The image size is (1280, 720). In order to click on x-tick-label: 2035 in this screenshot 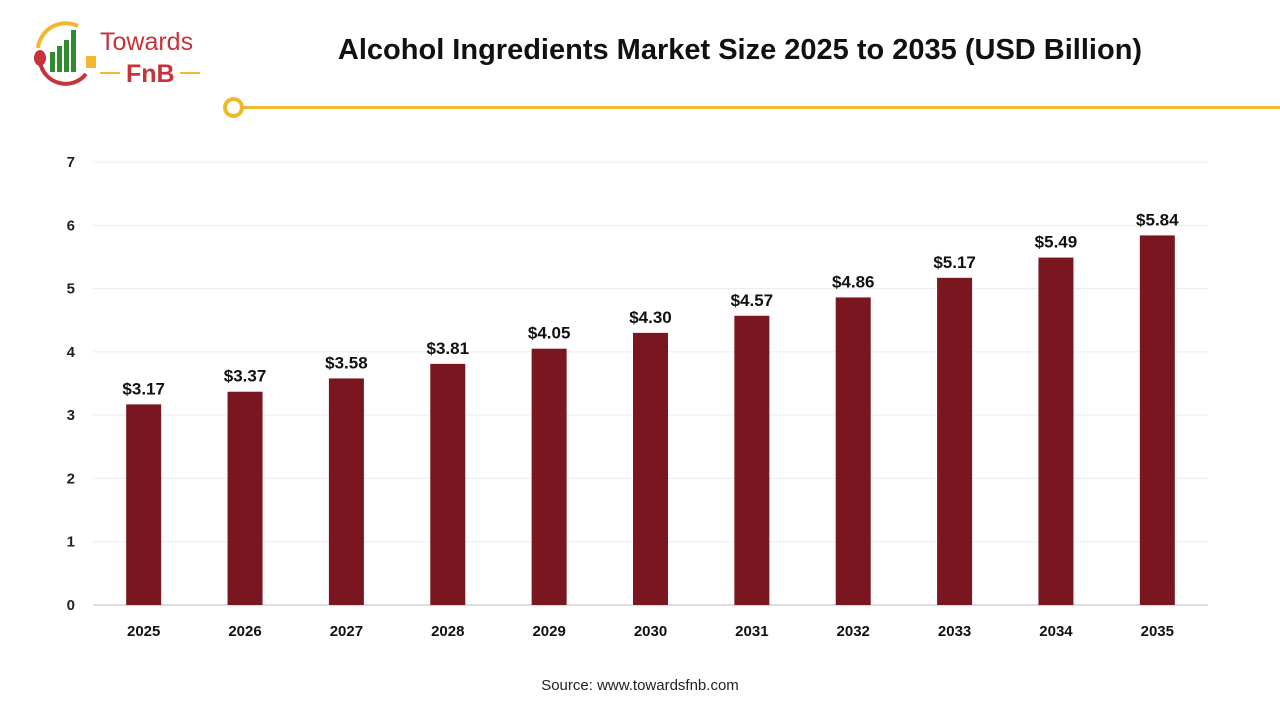, I will do `click(1157, 631)`.